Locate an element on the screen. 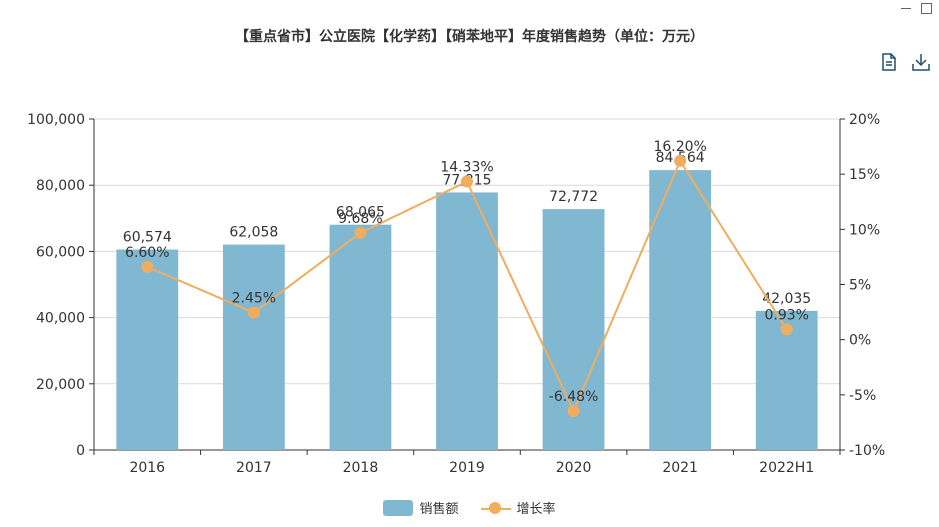  legend-swatch-line is located at coordinates (495, 508).